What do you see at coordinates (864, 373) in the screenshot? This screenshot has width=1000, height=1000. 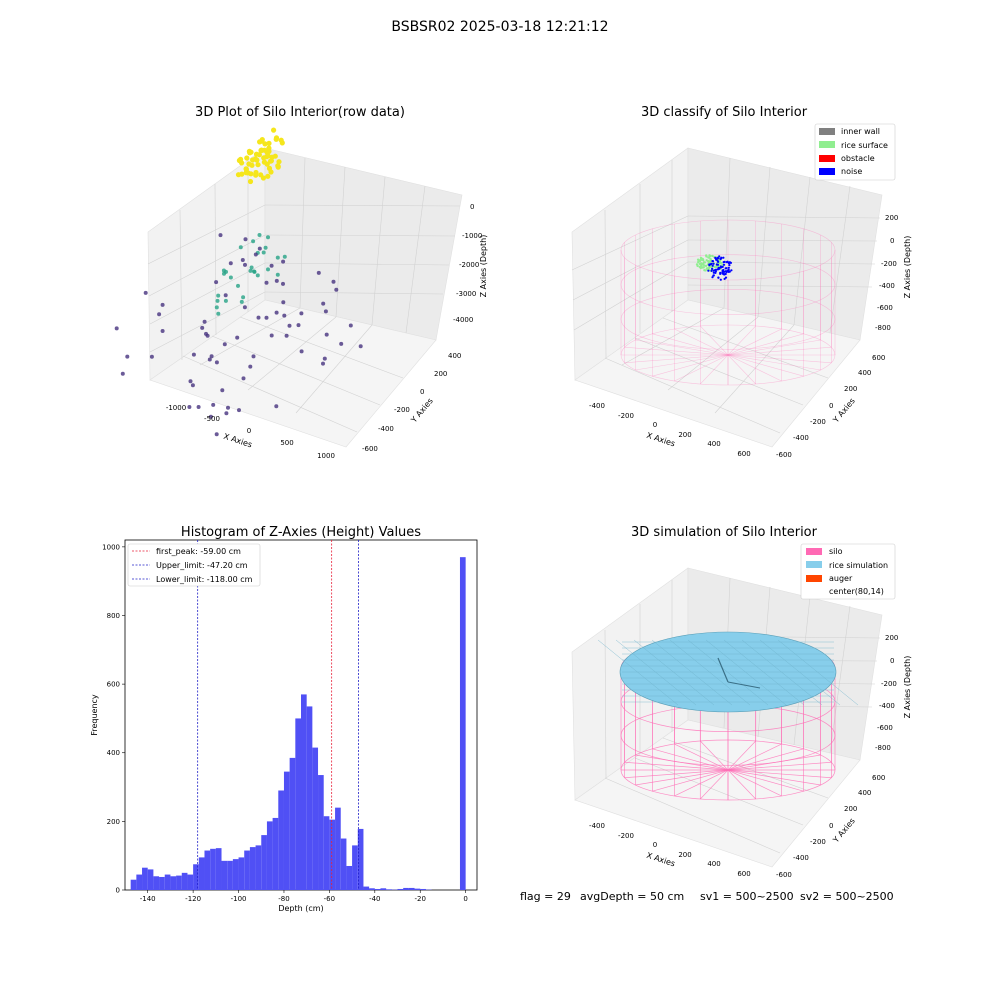 I see `classify-y-tick: 400` at bounding box center [864, 373].